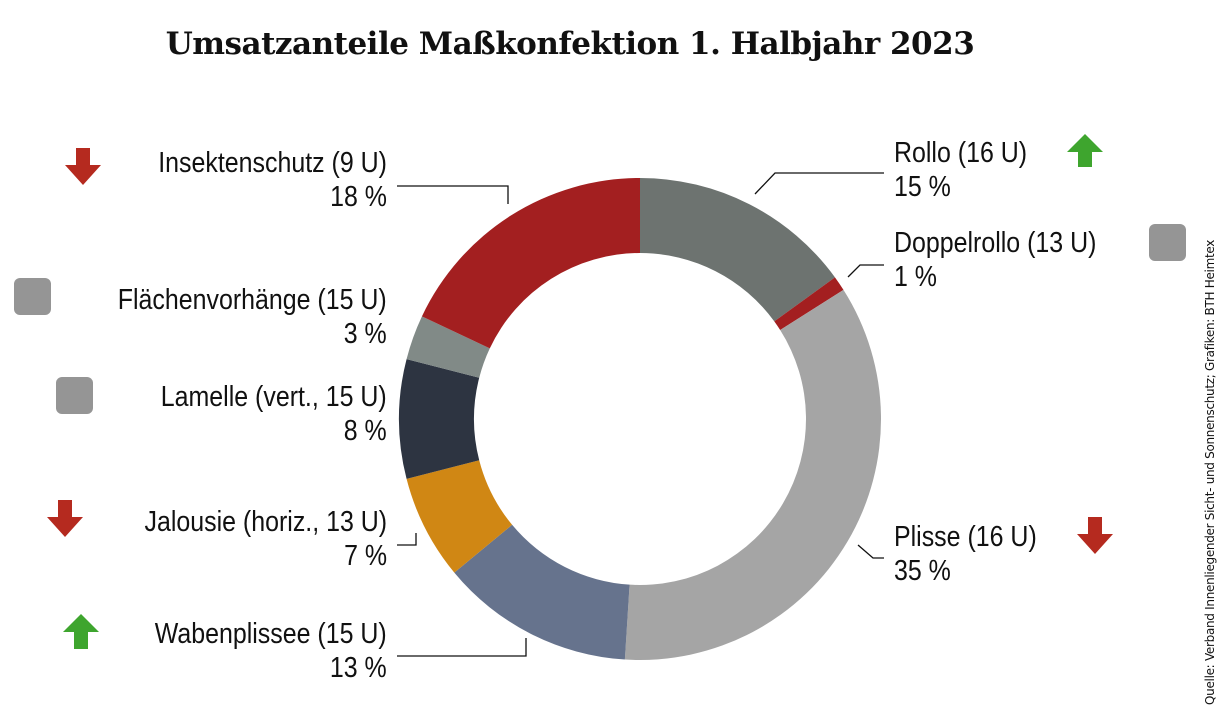 This screenshot has height=718, width=1228. What do you see at coordinates (358, 668) in the screenshot?
I see `label-percent: 13 %` at bounding box center [358, 668].